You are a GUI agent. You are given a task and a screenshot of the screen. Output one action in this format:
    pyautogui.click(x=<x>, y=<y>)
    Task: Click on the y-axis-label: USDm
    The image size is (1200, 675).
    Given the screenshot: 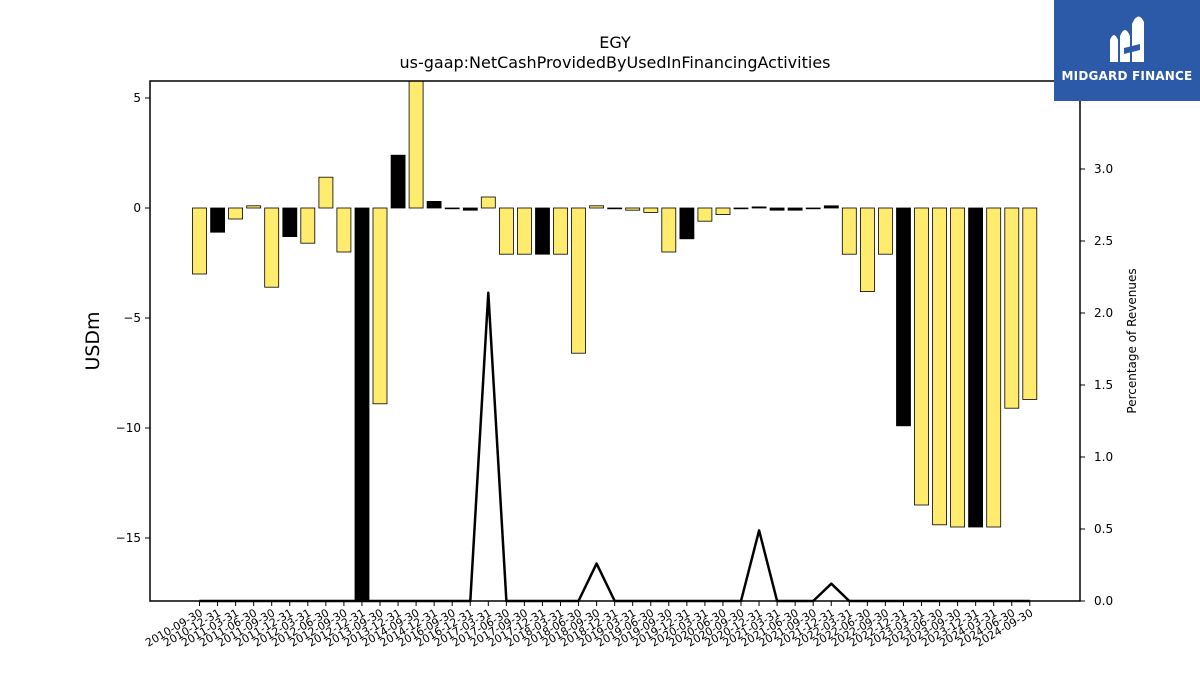 What is the action you would take?
    pyautogui.click(x=93, y=340)
    